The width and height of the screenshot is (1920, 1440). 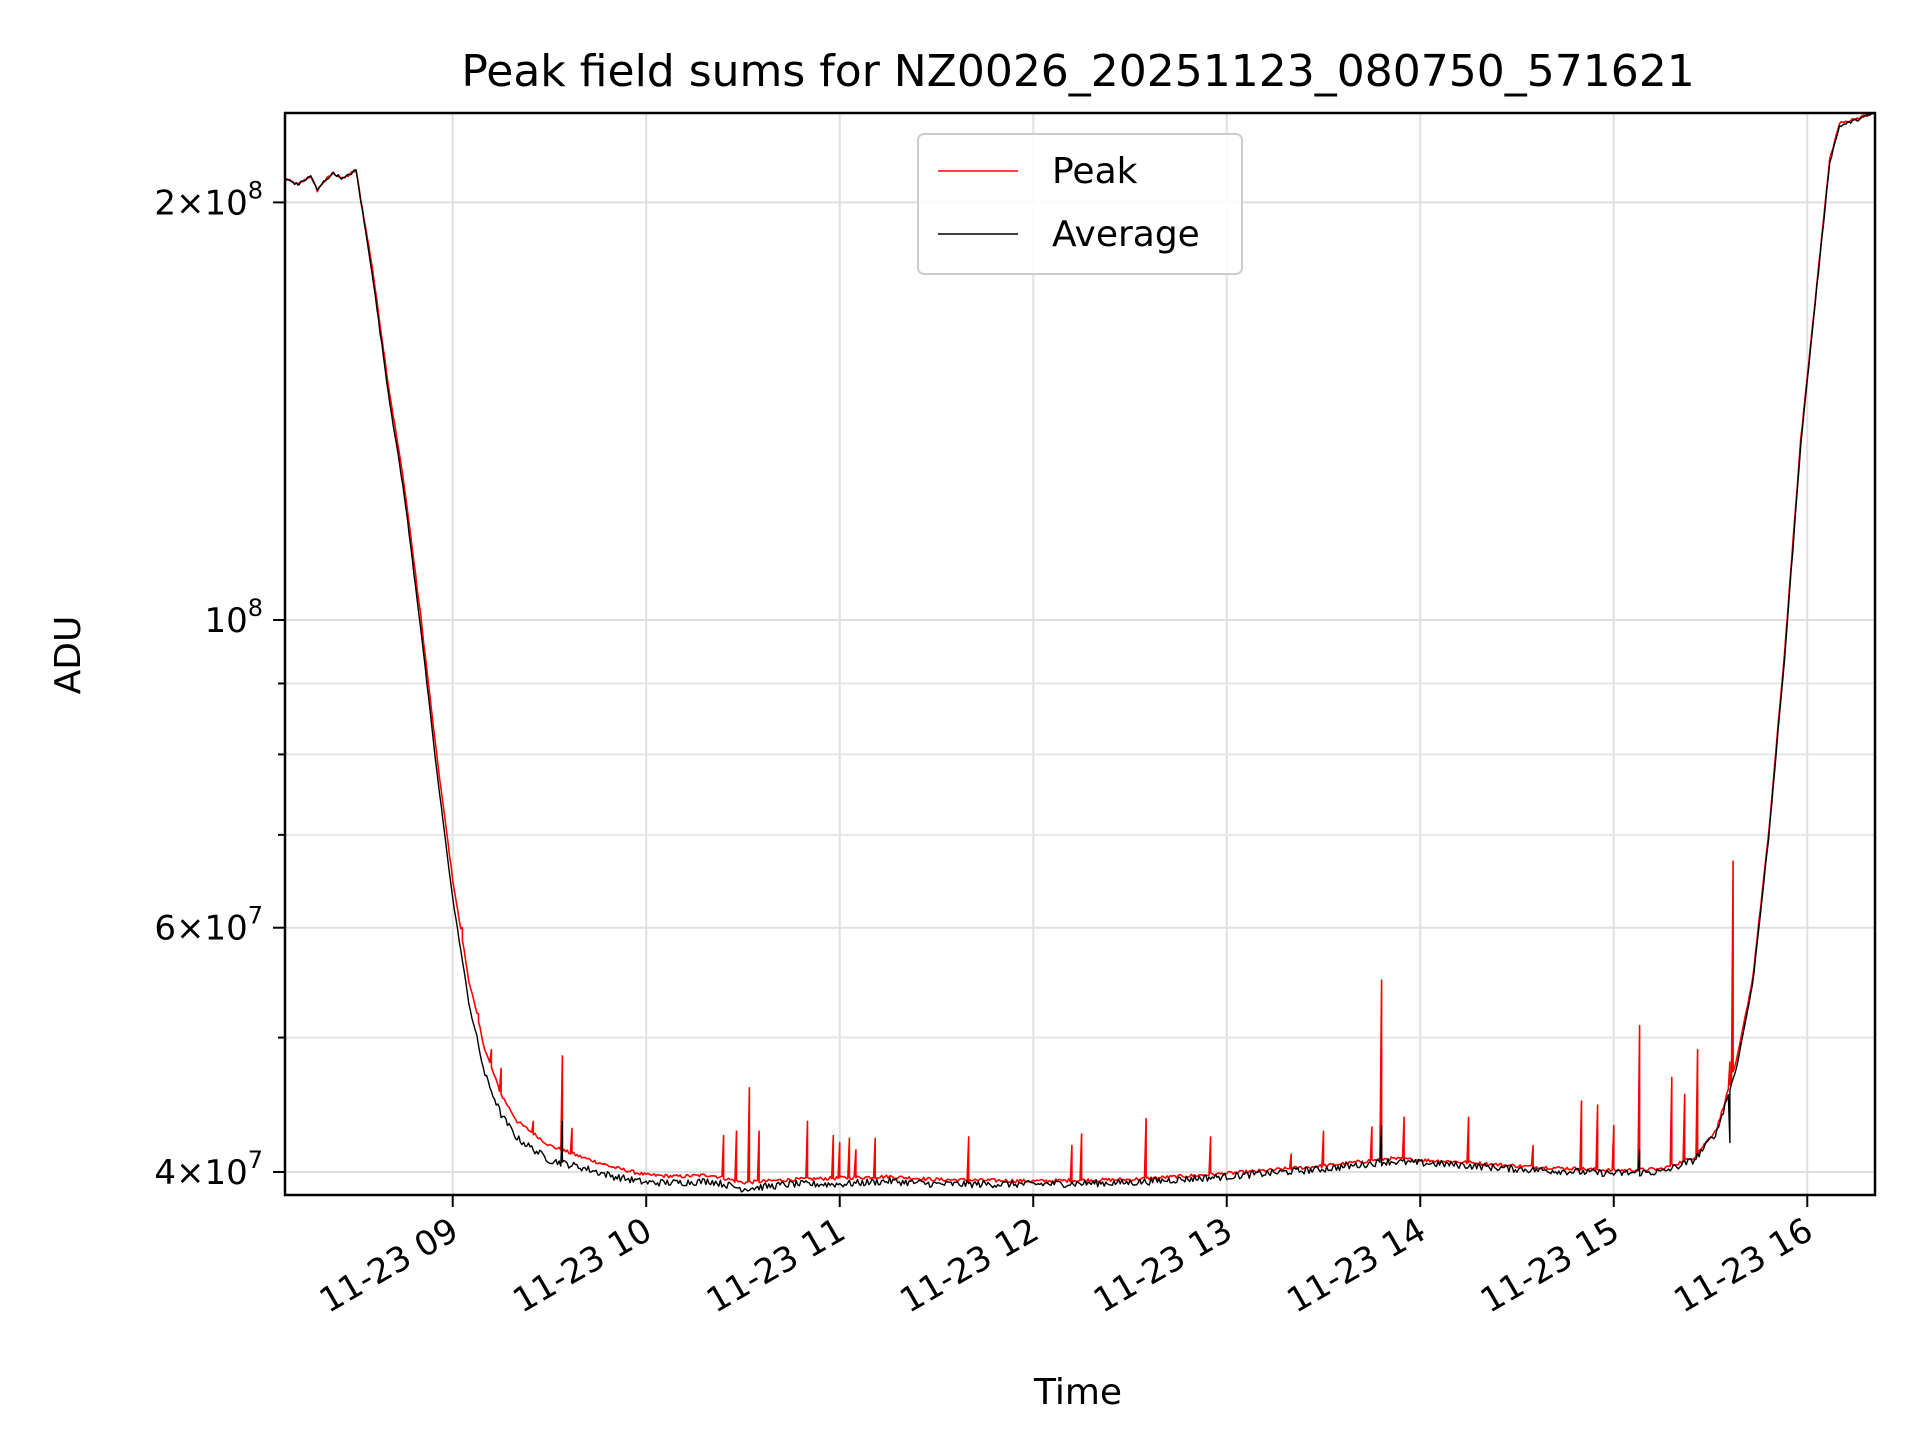 I want to click on x-axis-label: Time, so click(x=1077, y=1392).